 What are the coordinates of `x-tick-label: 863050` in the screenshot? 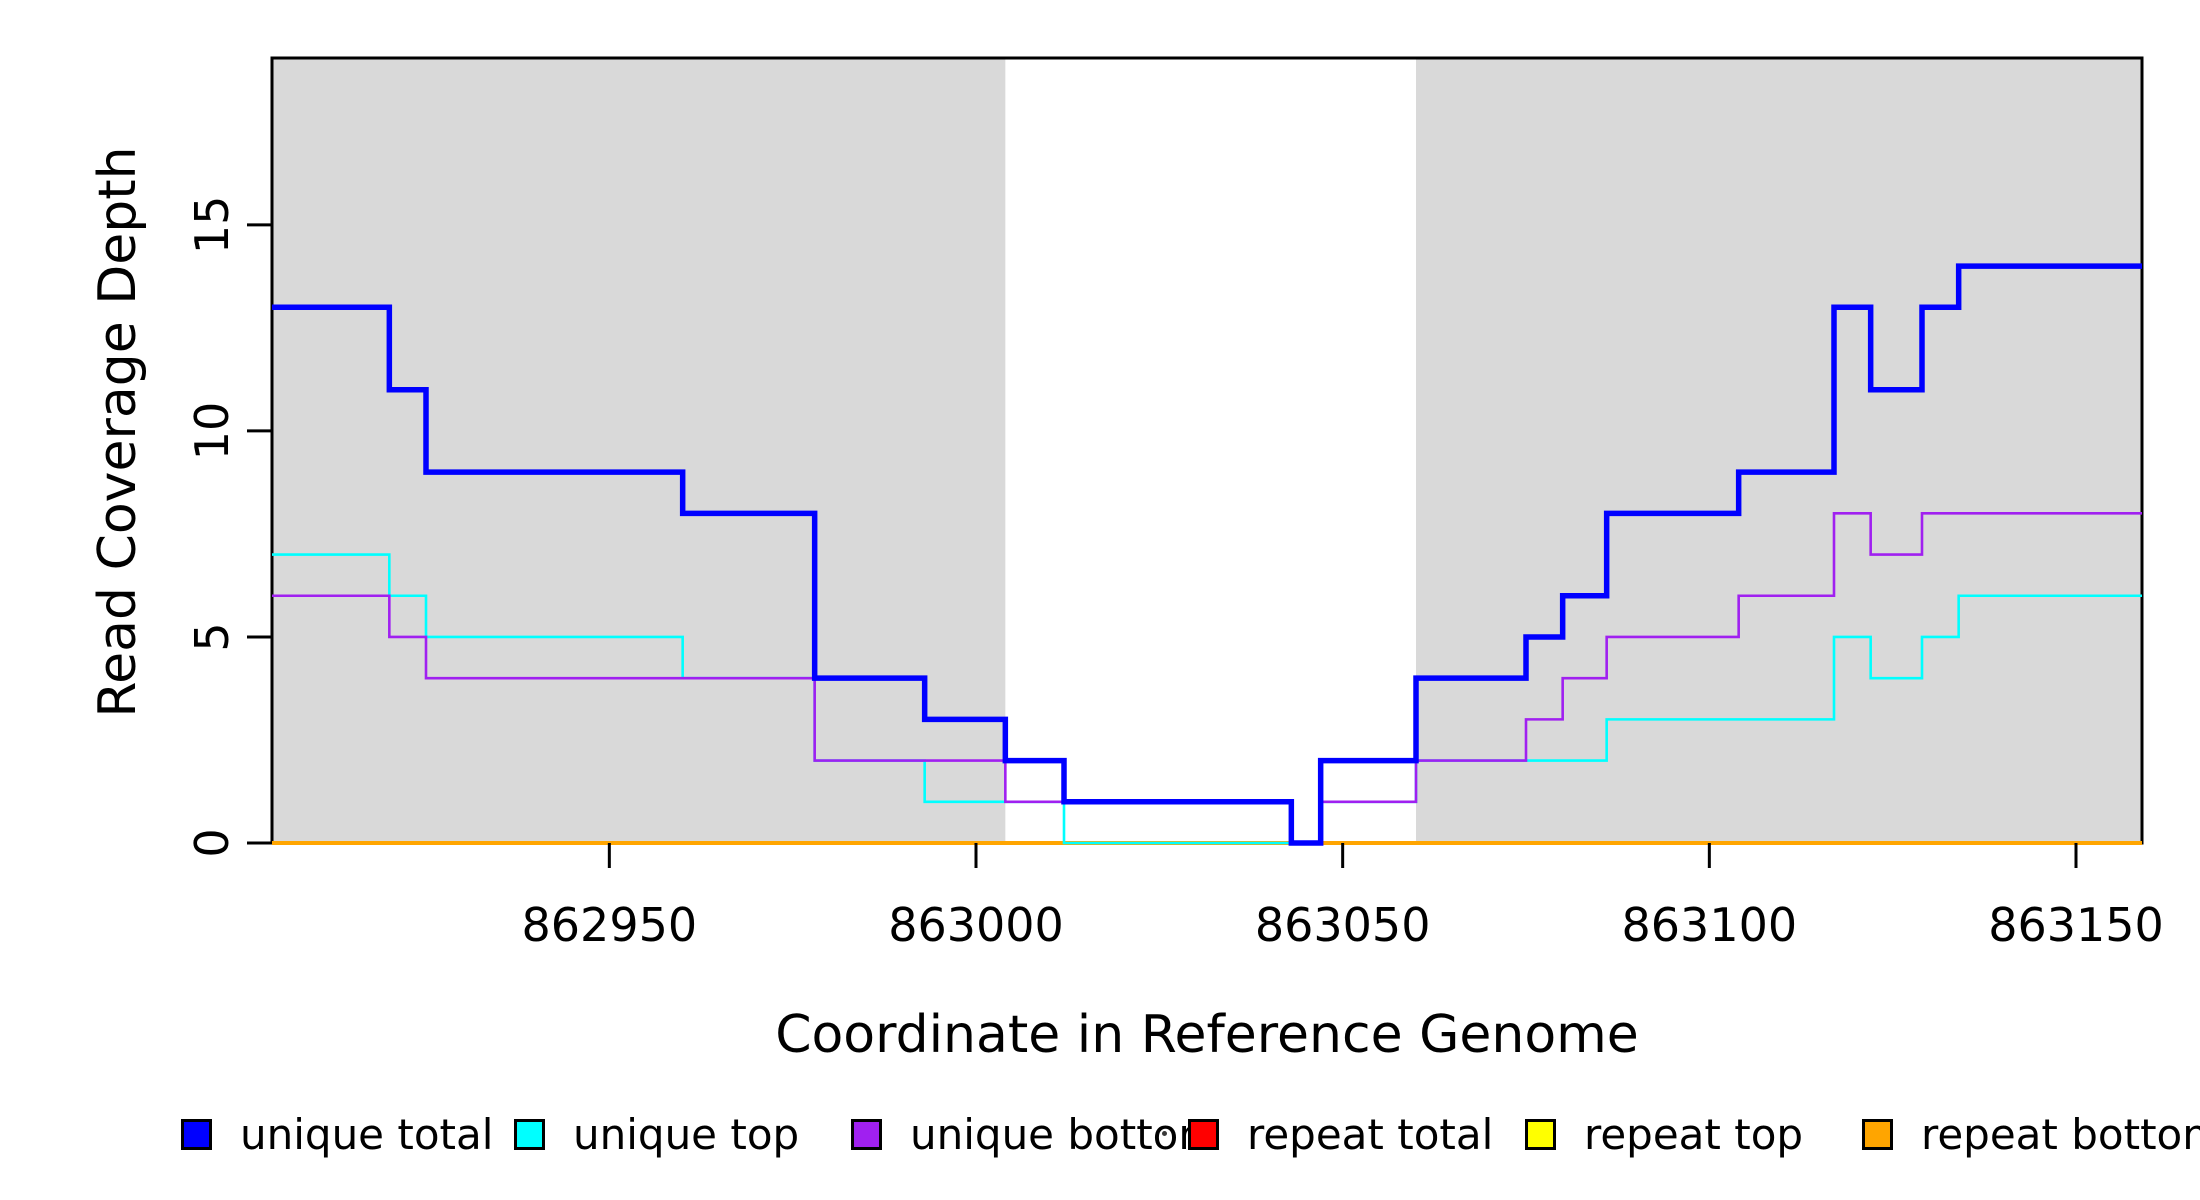 It's located at (1343, 925).